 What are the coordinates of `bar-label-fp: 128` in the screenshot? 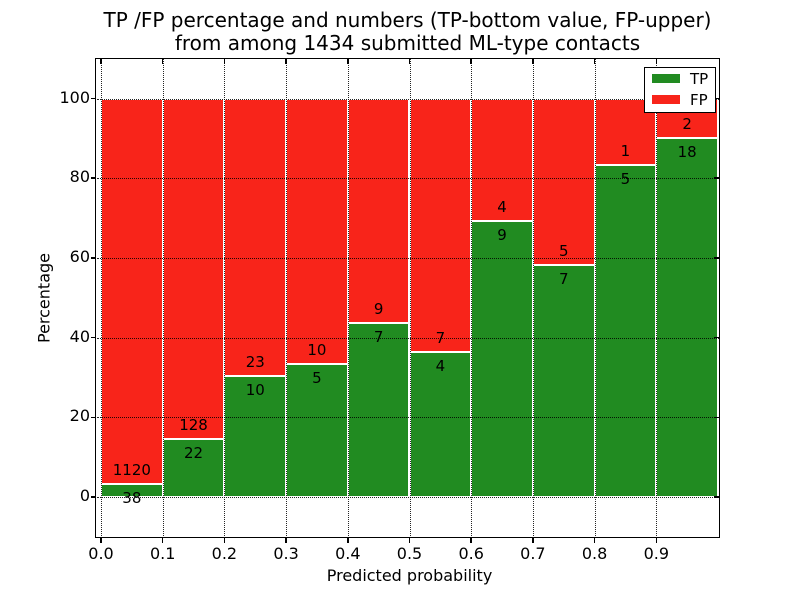 It's located at (193, 424).